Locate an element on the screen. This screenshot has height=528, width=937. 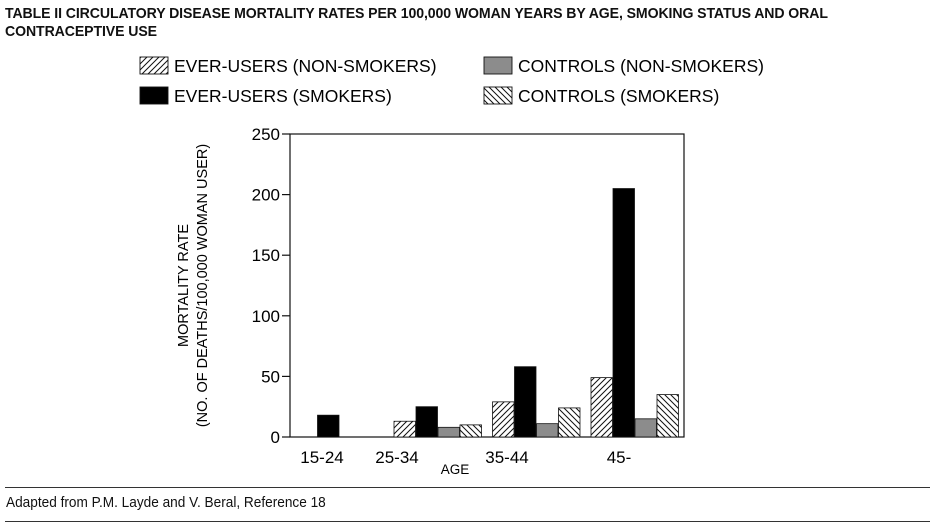
legend-label: EVER-USERS (NON-SMOKERS) is located at coordinates (305, 66).